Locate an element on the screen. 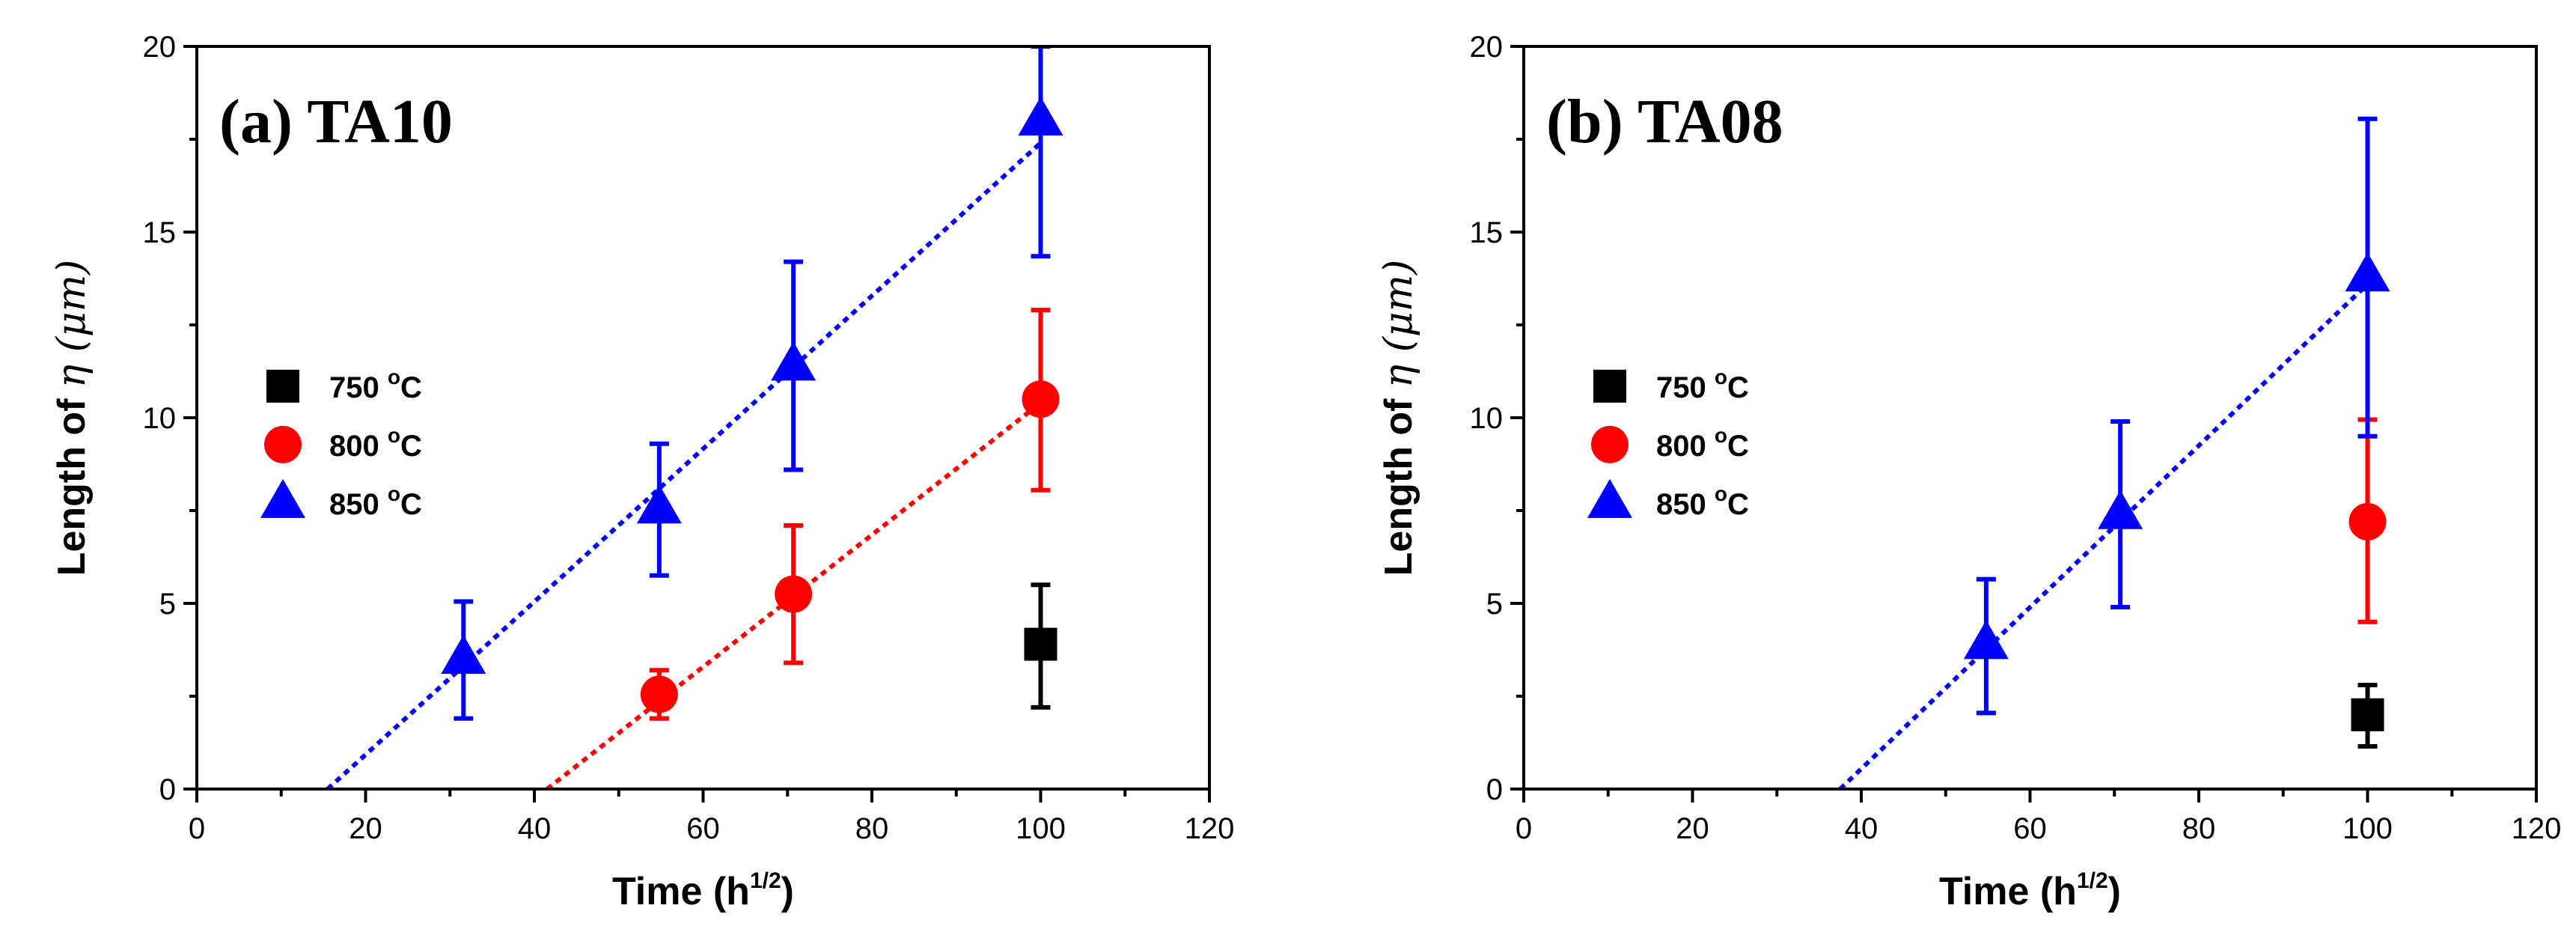  error-bar is located at coordinates (1041, 152).